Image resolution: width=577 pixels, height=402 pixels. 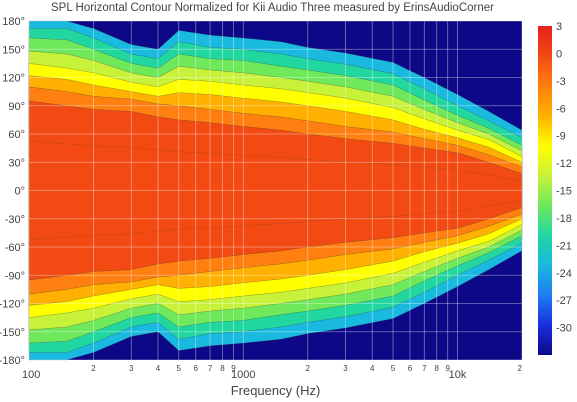 What do you see at coordinates (12, 361) in the screenshot?
I see `y-tick-label: -180°` at bounding box center [12, 361].